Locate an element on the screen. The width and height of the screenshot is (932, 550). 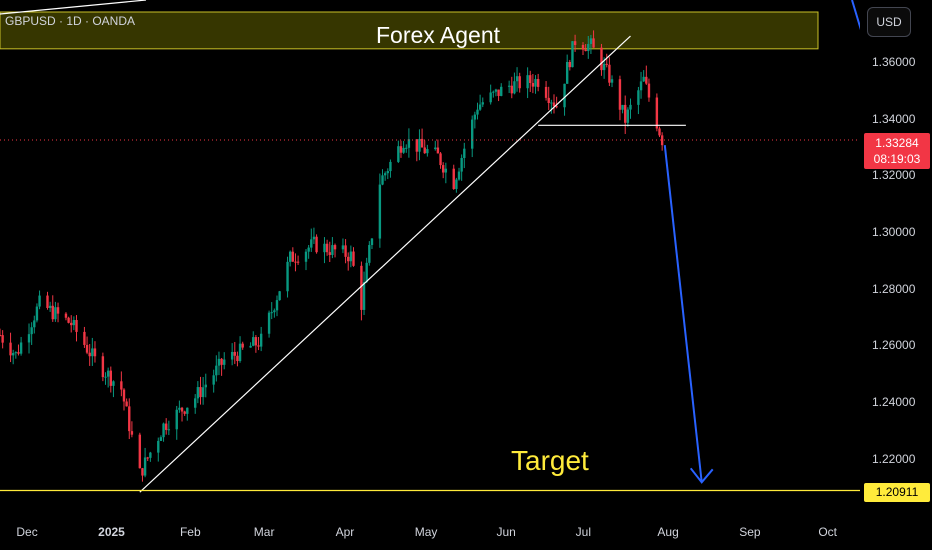
current-price-tag: 1.33284 08:19:03 is located at coordinates (897, 151).